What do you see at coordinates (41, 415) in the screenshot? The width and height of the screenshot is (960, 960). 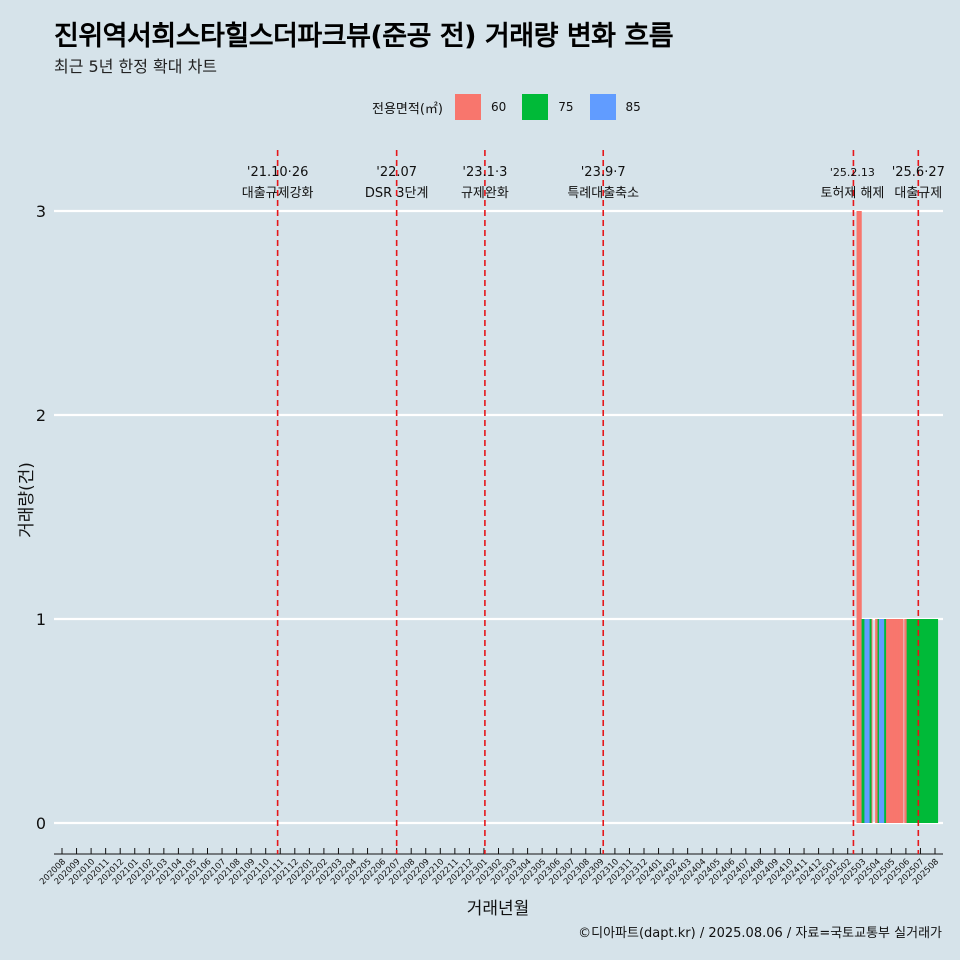 I see `y-tick-label: 2` at bounding box center [41, 415].